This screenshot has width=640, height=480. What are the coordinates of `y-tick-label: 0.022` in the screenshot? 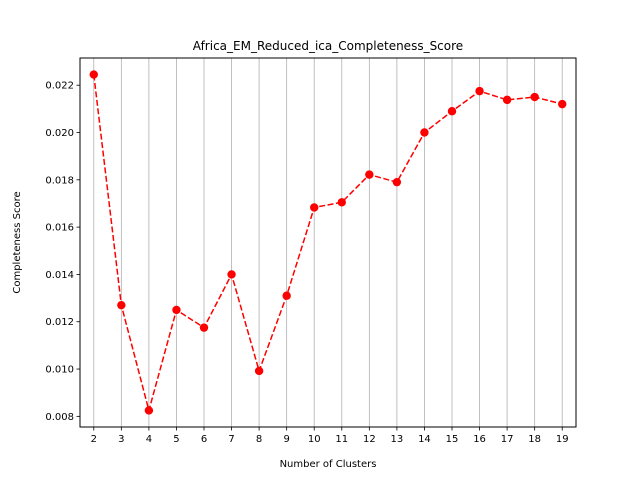 It's located at (59, 86).